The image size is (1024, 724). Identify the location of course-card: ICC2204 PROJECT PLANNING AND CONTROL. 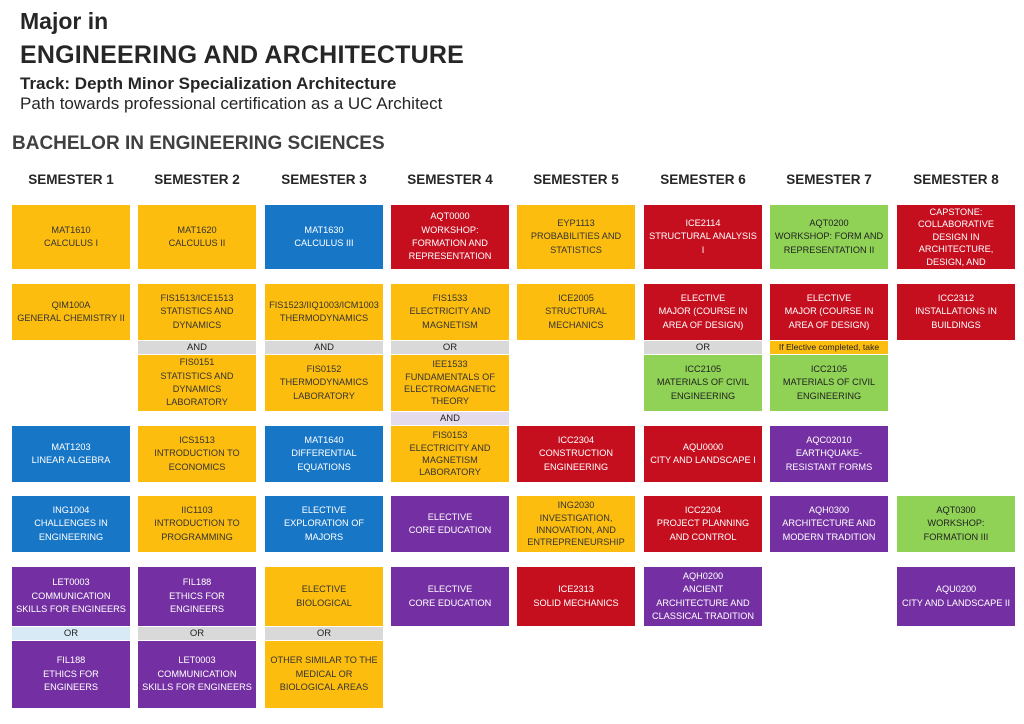
(703, 524).